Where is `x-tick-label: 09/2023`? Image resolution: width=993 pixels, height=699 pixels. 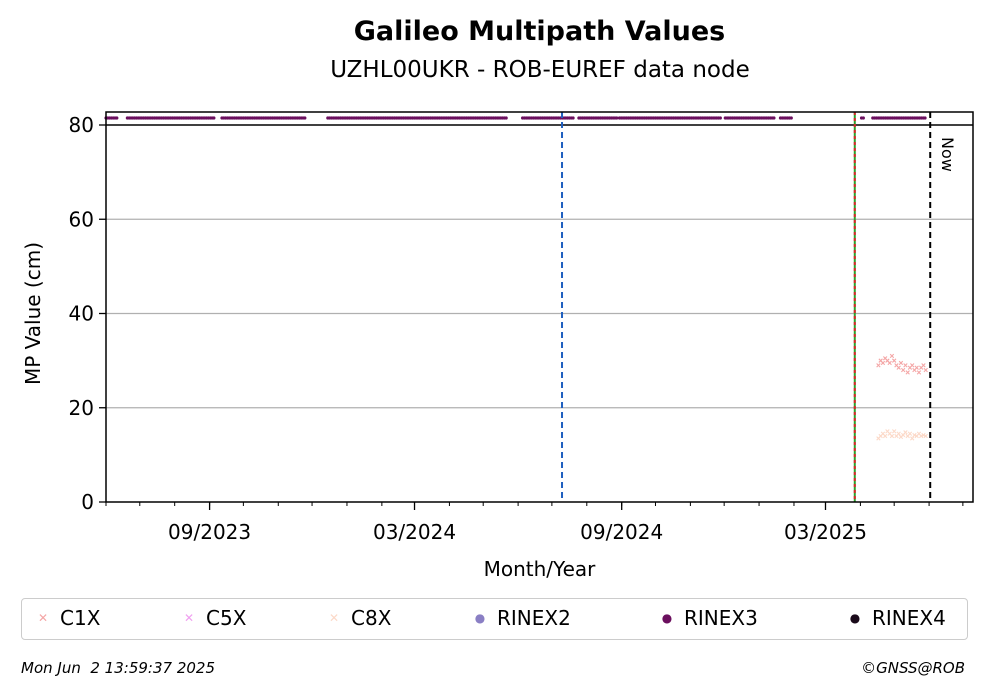 x-tick-label: 09/2023 is located at coordinates (209, 532).